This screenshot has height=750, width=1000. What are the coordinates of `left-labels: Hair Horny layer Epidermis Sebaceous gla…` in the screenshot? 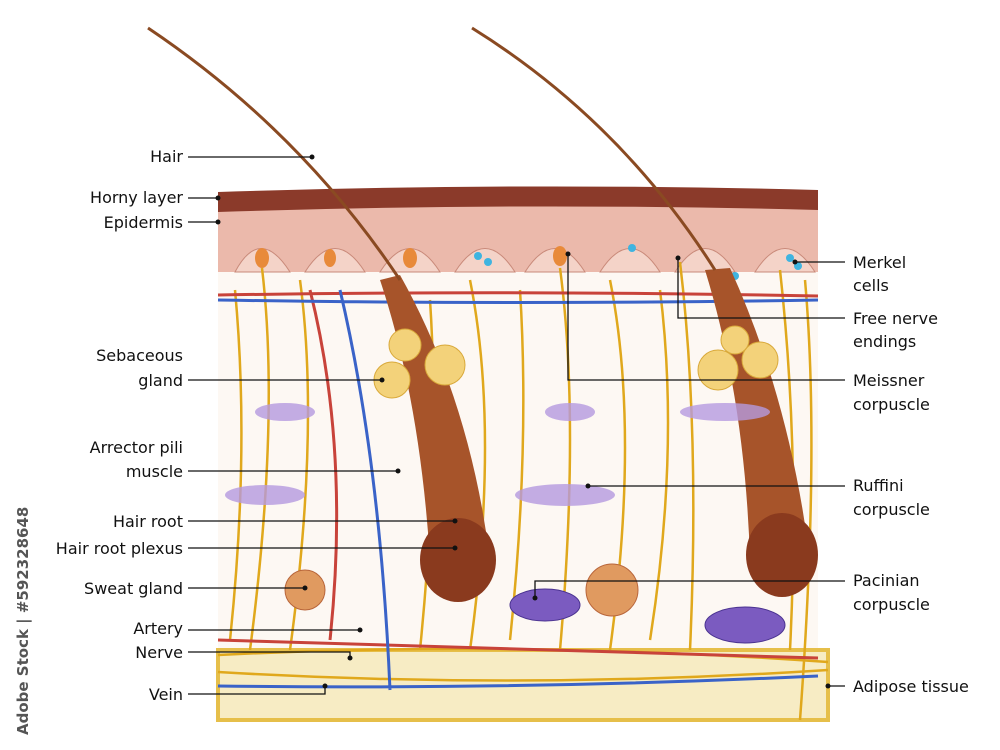 It's located at (120, 425).